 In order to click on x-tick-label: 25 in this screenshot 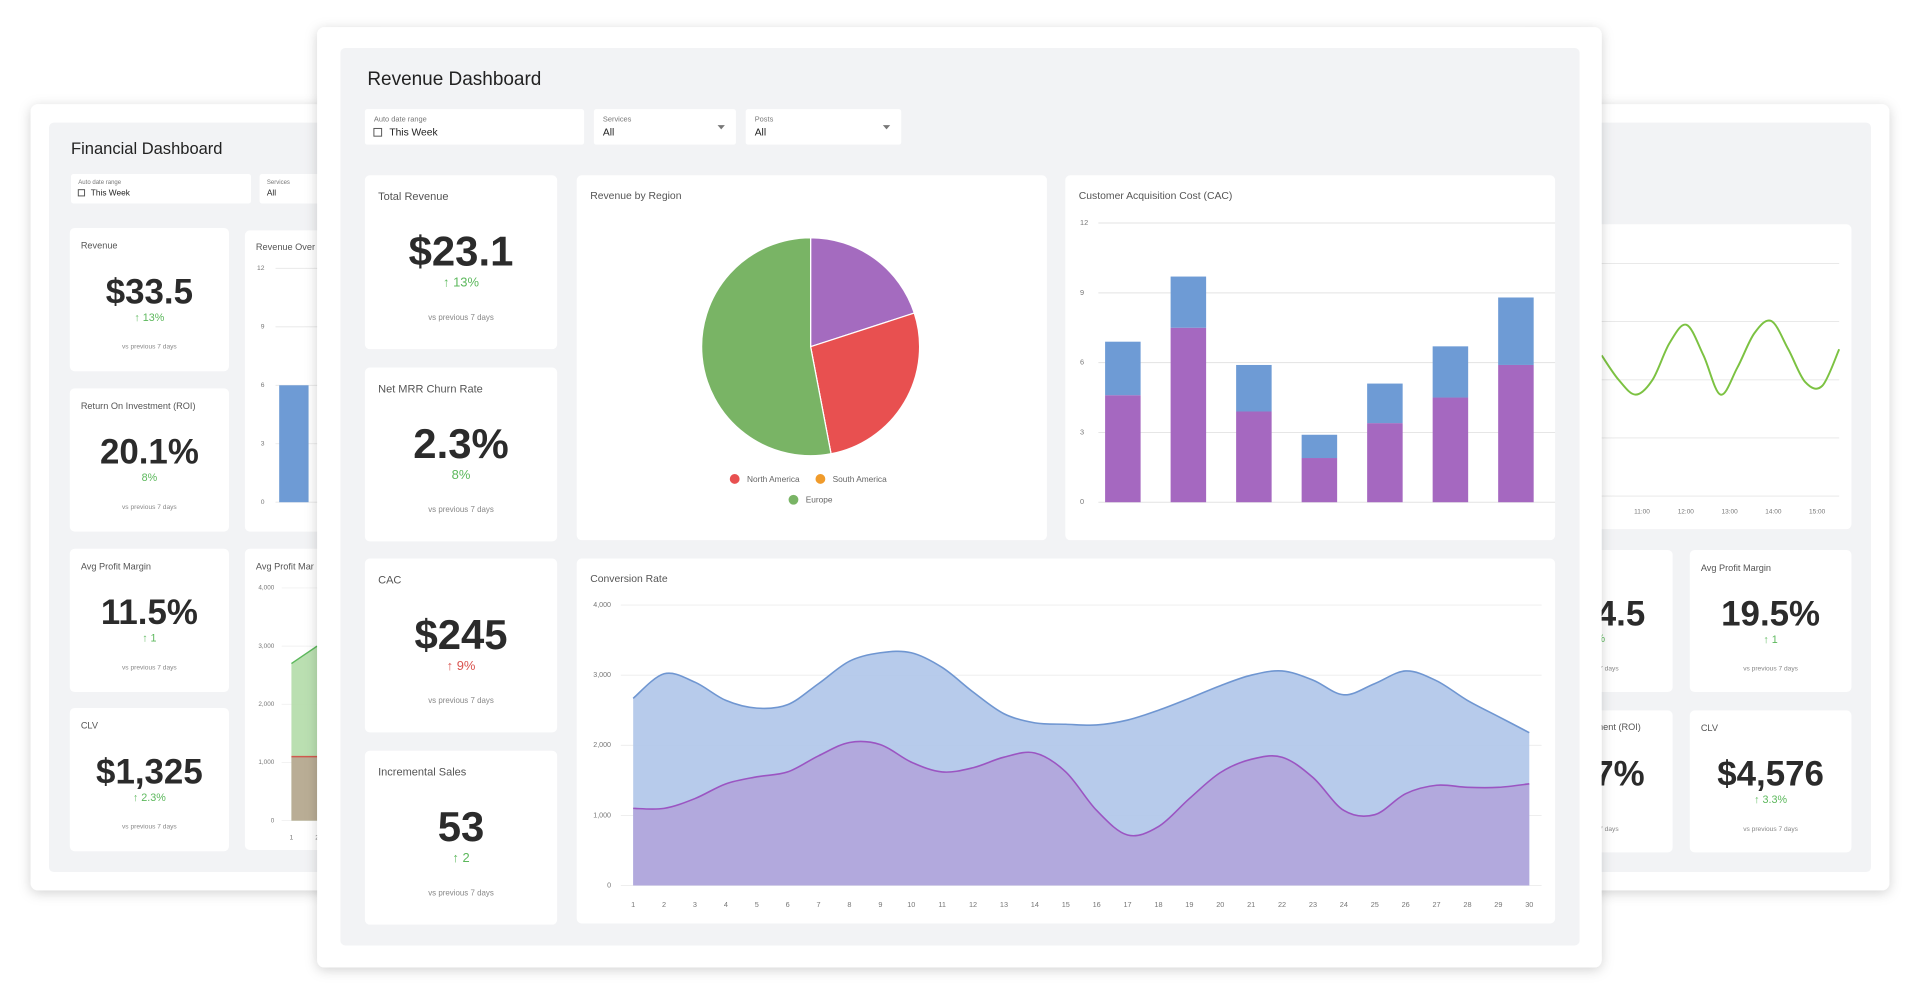, I will do `click(1375, 904)`.